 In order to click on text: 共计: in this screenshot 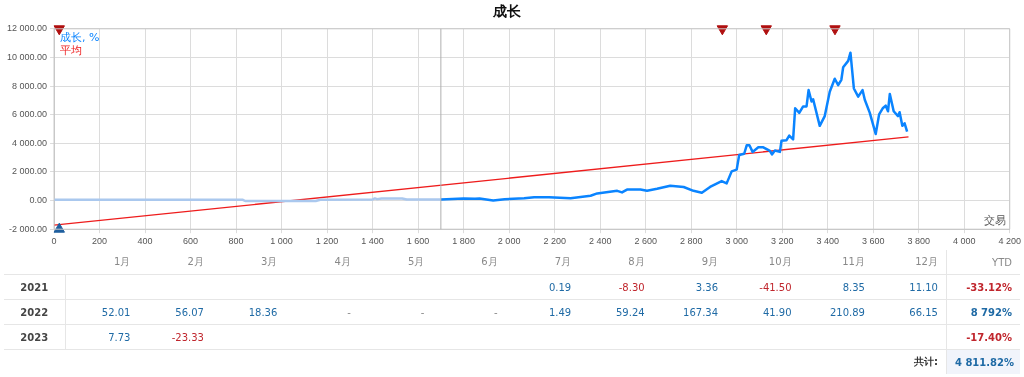, I will do `click(925, 362)`.